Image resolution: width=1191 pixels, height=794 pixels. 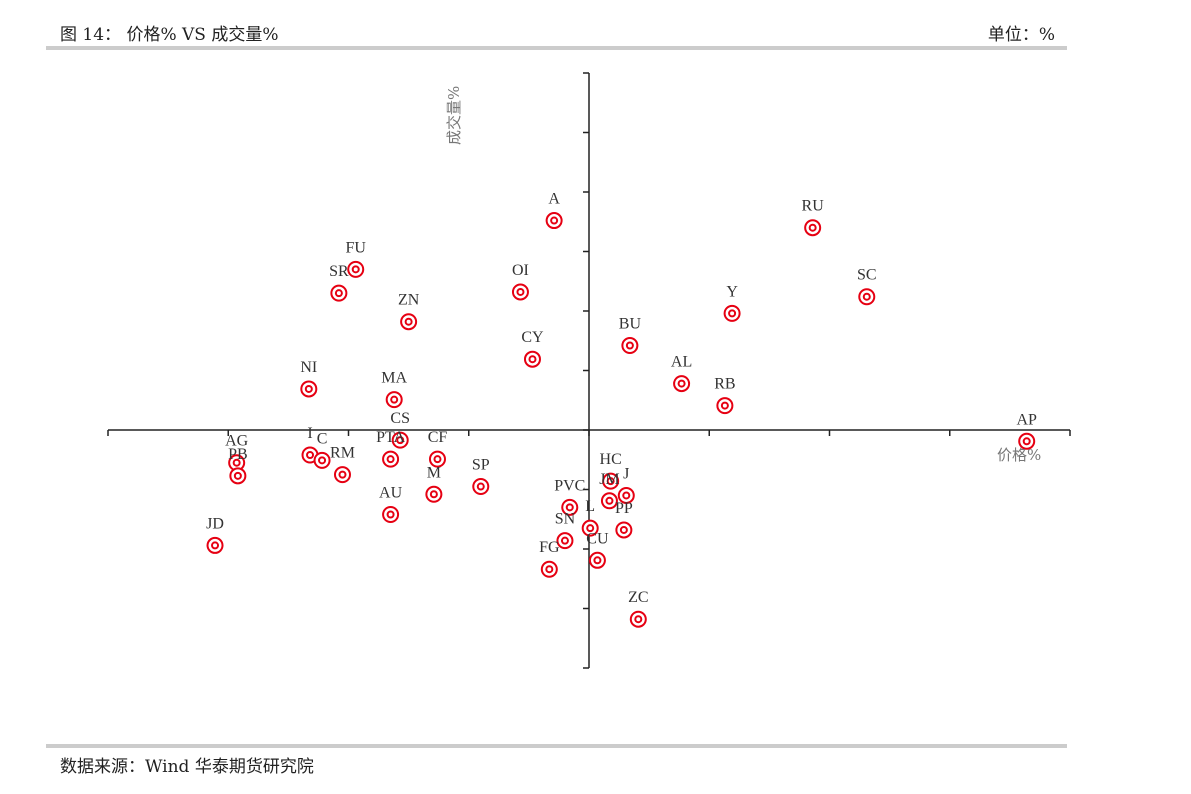 What do you see at coordinates (597, 538) in the screenshot?
I see `point-label-cu: CU` at bounding box center [597, 538].